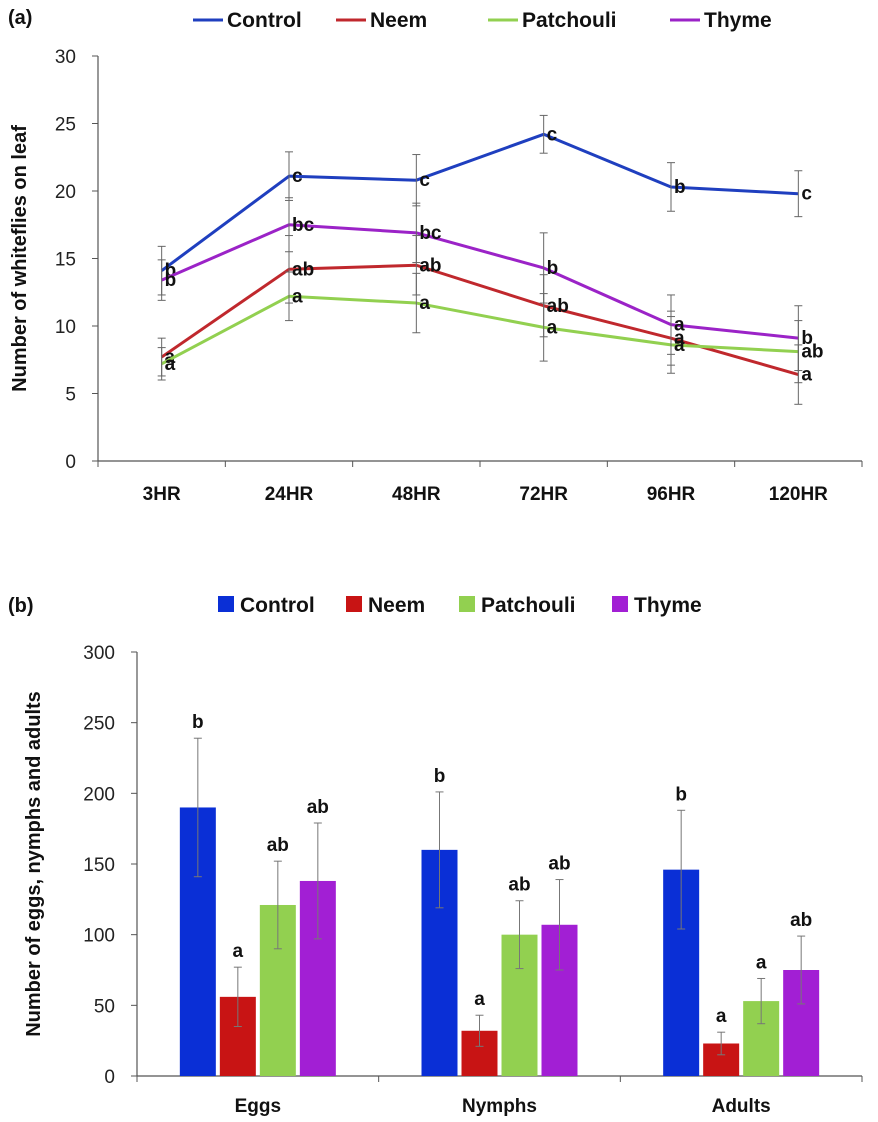 The height and width of the screenshot is (1122, 878). I want to click on y-axis-title: Number of whiteflies on leaf, so click(20, 258).